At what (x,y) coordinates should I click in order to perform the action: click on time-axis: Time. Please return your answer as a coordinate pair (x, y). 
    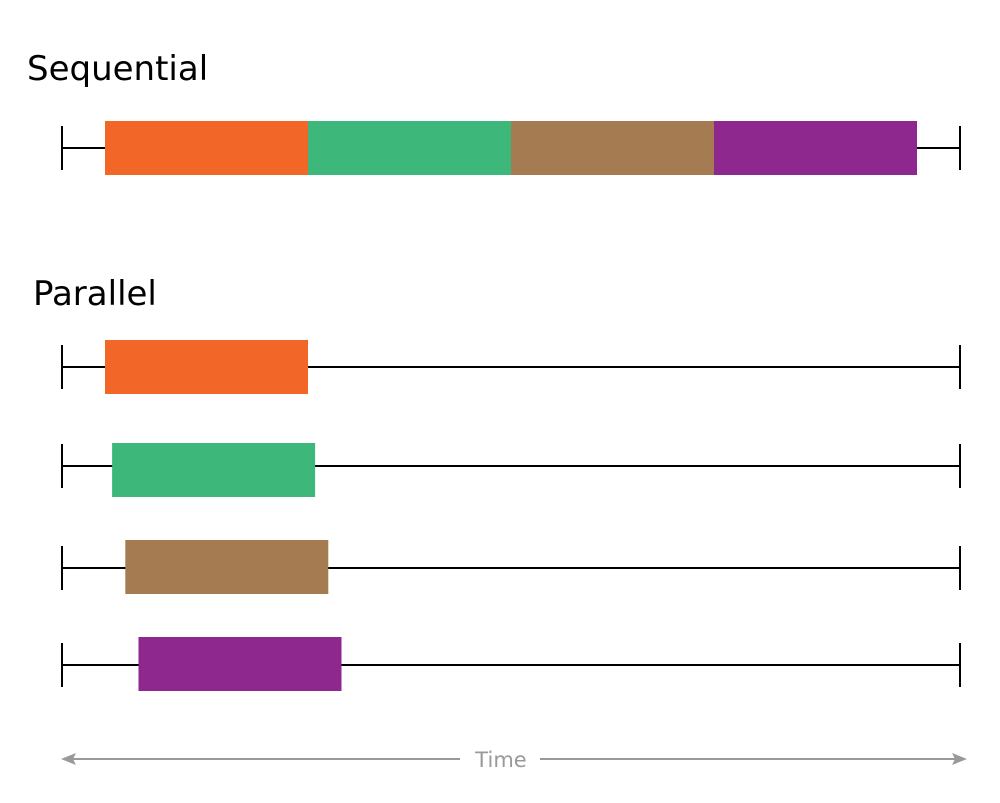
    Looking at the image, I should click on (514, 760).